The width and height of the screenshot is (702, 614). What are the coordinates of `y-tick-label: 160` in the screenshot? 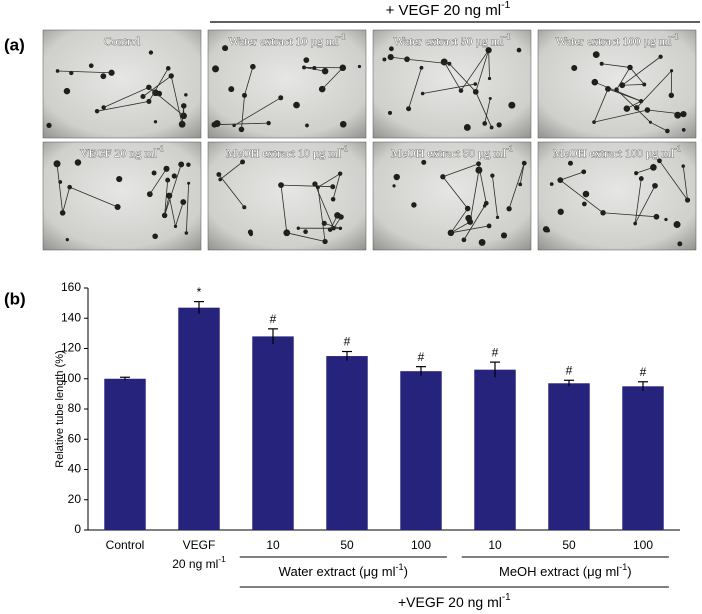 It's located at (71, 287).